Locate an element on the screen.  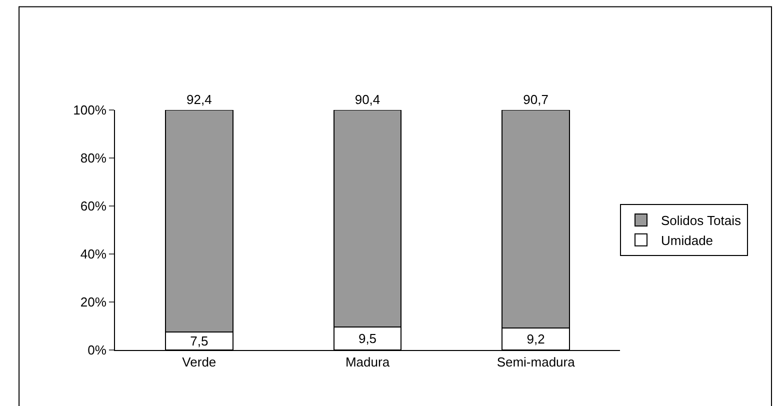
x-tick-label: Madura is located at coordinates (367, 362).